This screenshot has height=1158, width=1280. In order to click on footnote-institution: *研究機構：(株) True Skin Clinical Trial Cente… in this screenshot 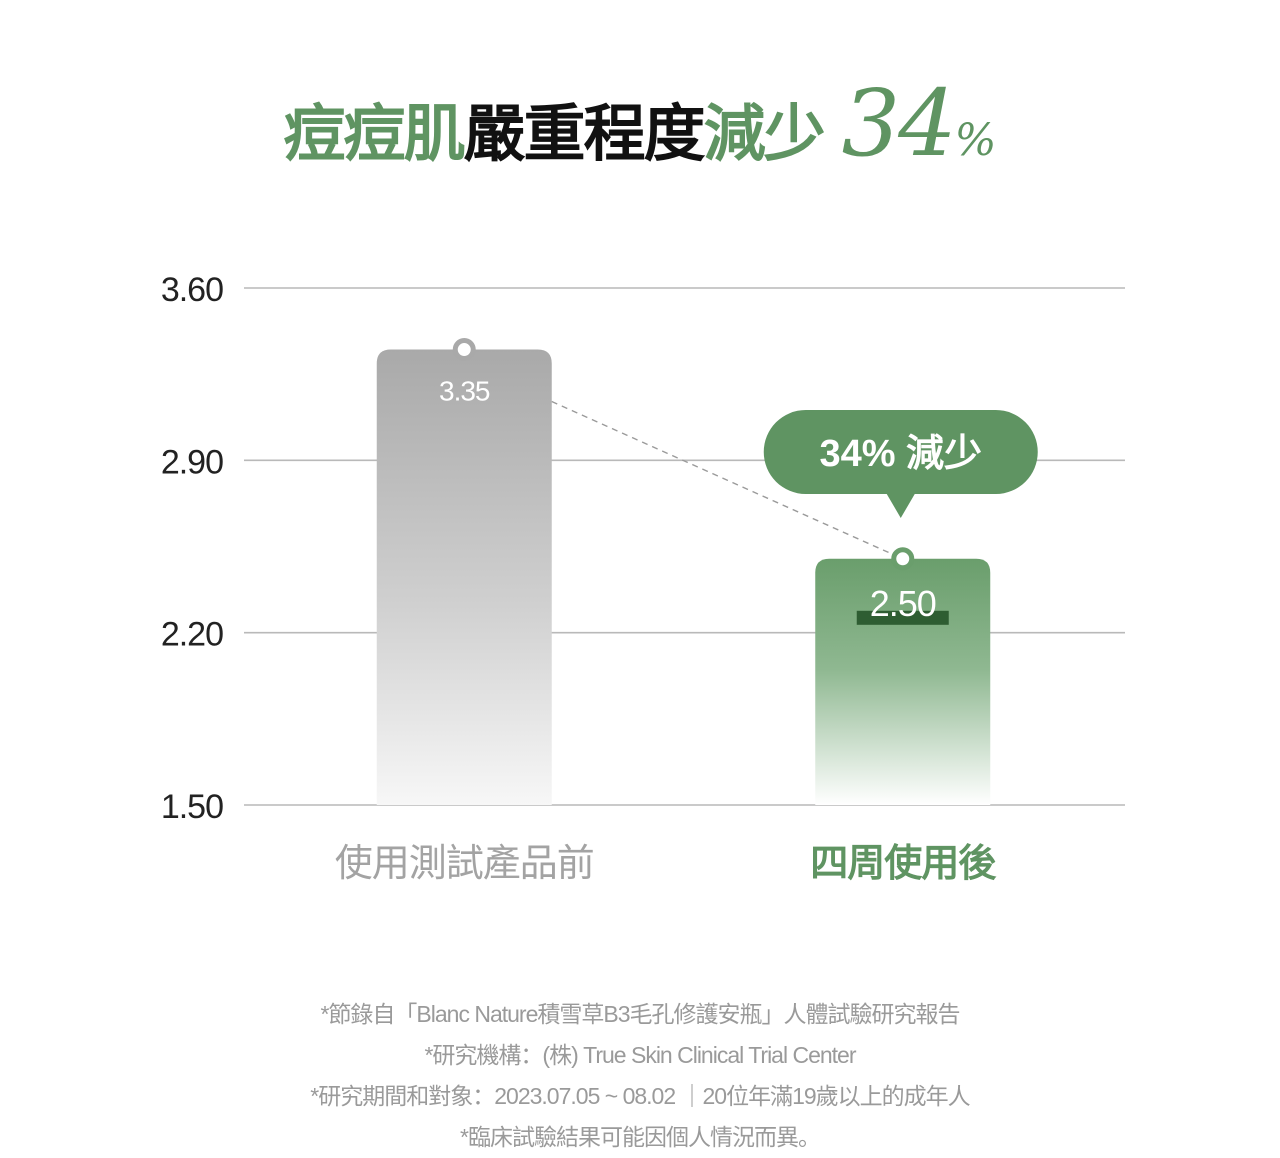, I will do `click(640, 1055)`.